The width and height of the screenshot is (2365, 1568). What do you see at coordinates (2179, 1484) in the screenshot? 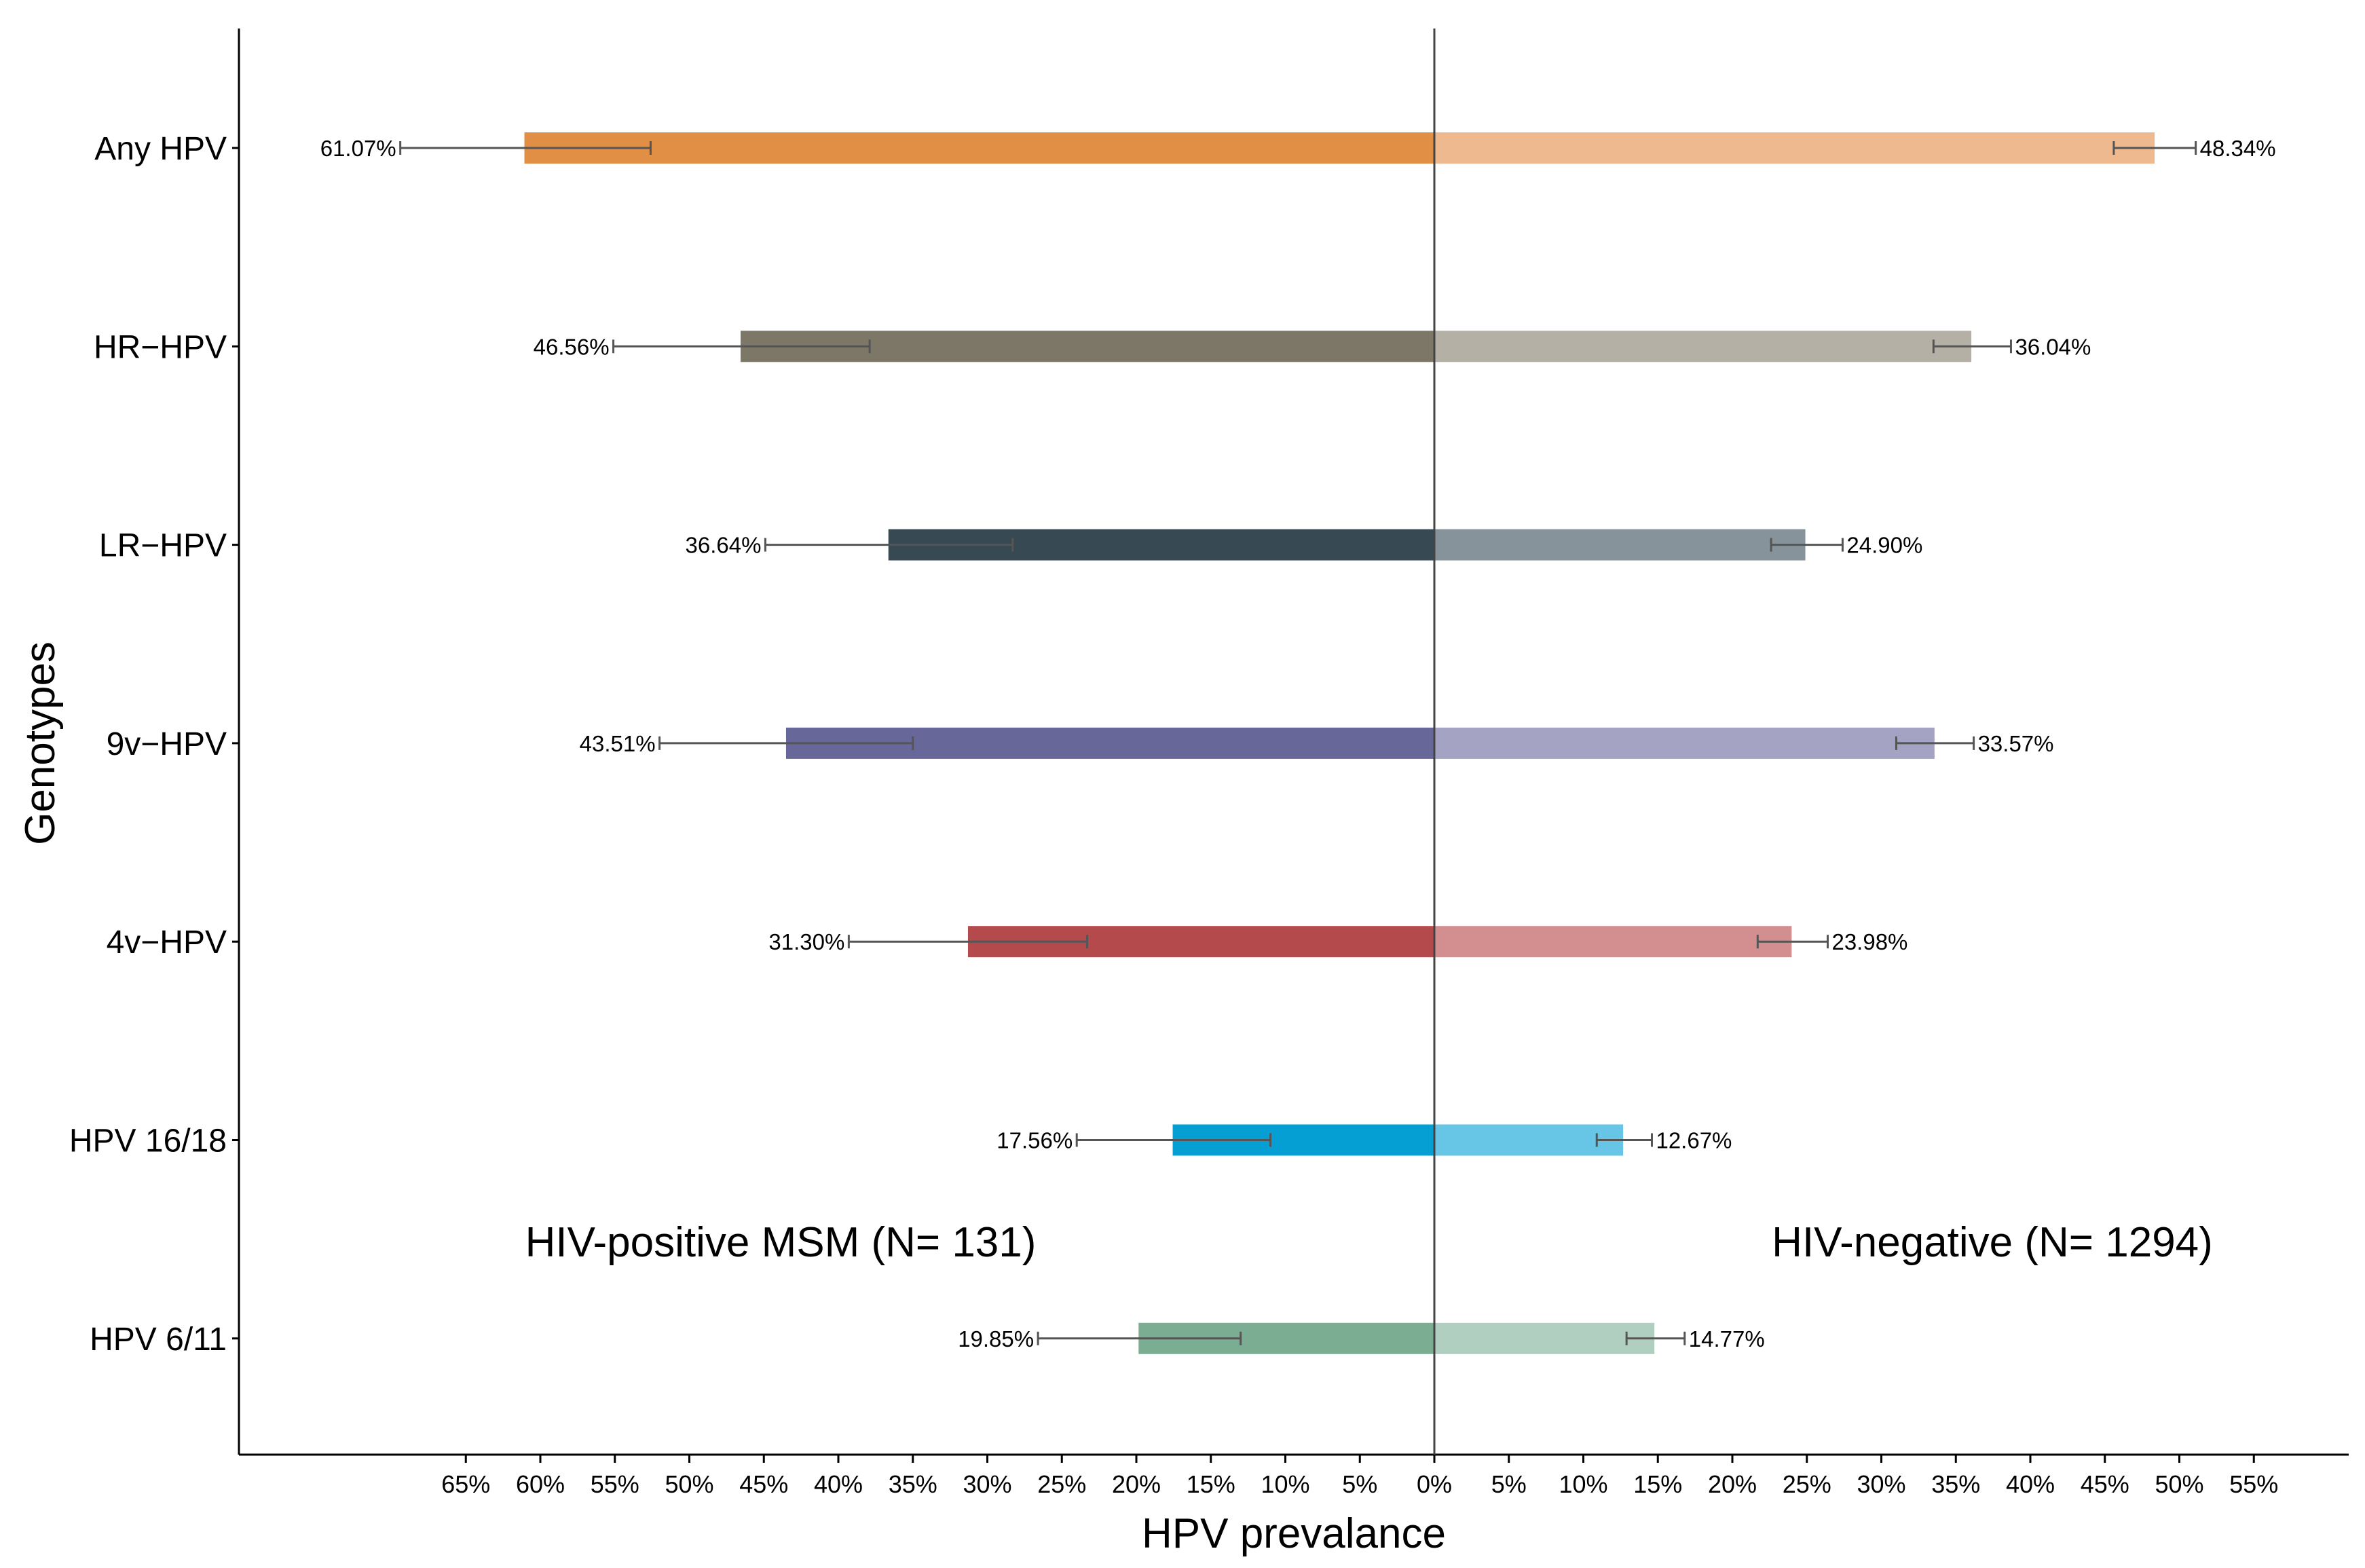
I see `x-tick-right-50: 50%` at bounding box center [2179, 1484].